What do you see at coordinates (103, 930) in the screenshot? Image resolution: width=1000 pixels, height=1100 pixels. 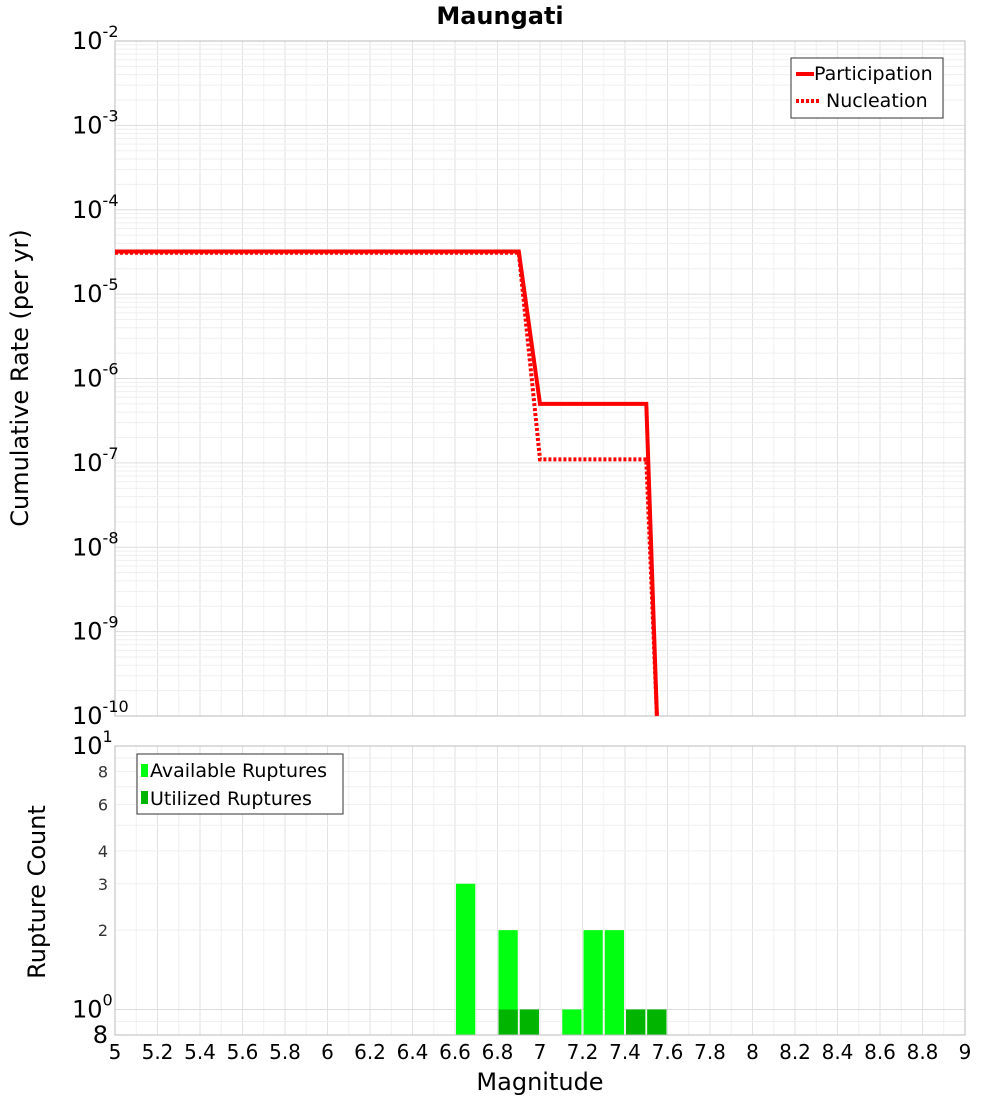 I see `bottom-y-minor-tick-label: 2` at bounding box center [103, 930].